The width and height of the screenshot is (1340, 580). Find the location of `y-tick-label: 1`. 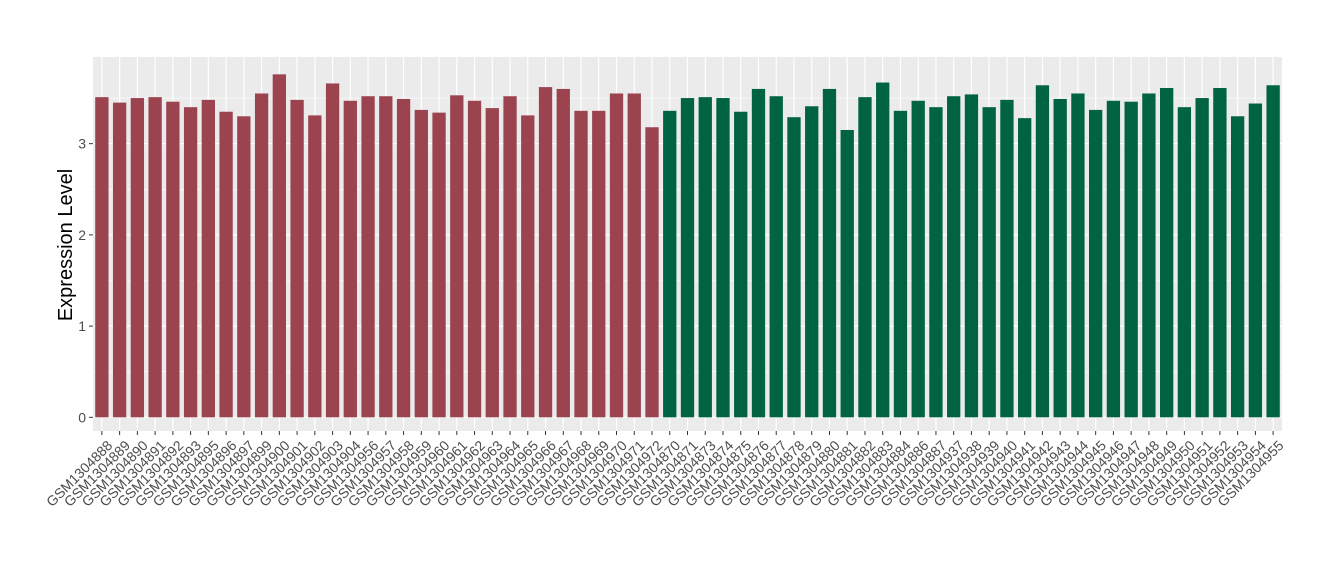

y-tick-label: 1 is located at coordinates (82, 326).